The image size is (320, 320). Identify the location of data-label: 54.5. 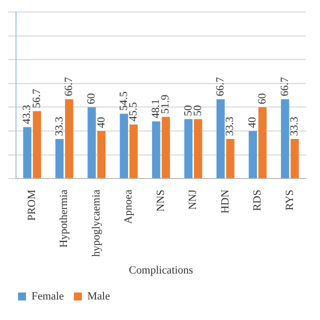
(124, 100).